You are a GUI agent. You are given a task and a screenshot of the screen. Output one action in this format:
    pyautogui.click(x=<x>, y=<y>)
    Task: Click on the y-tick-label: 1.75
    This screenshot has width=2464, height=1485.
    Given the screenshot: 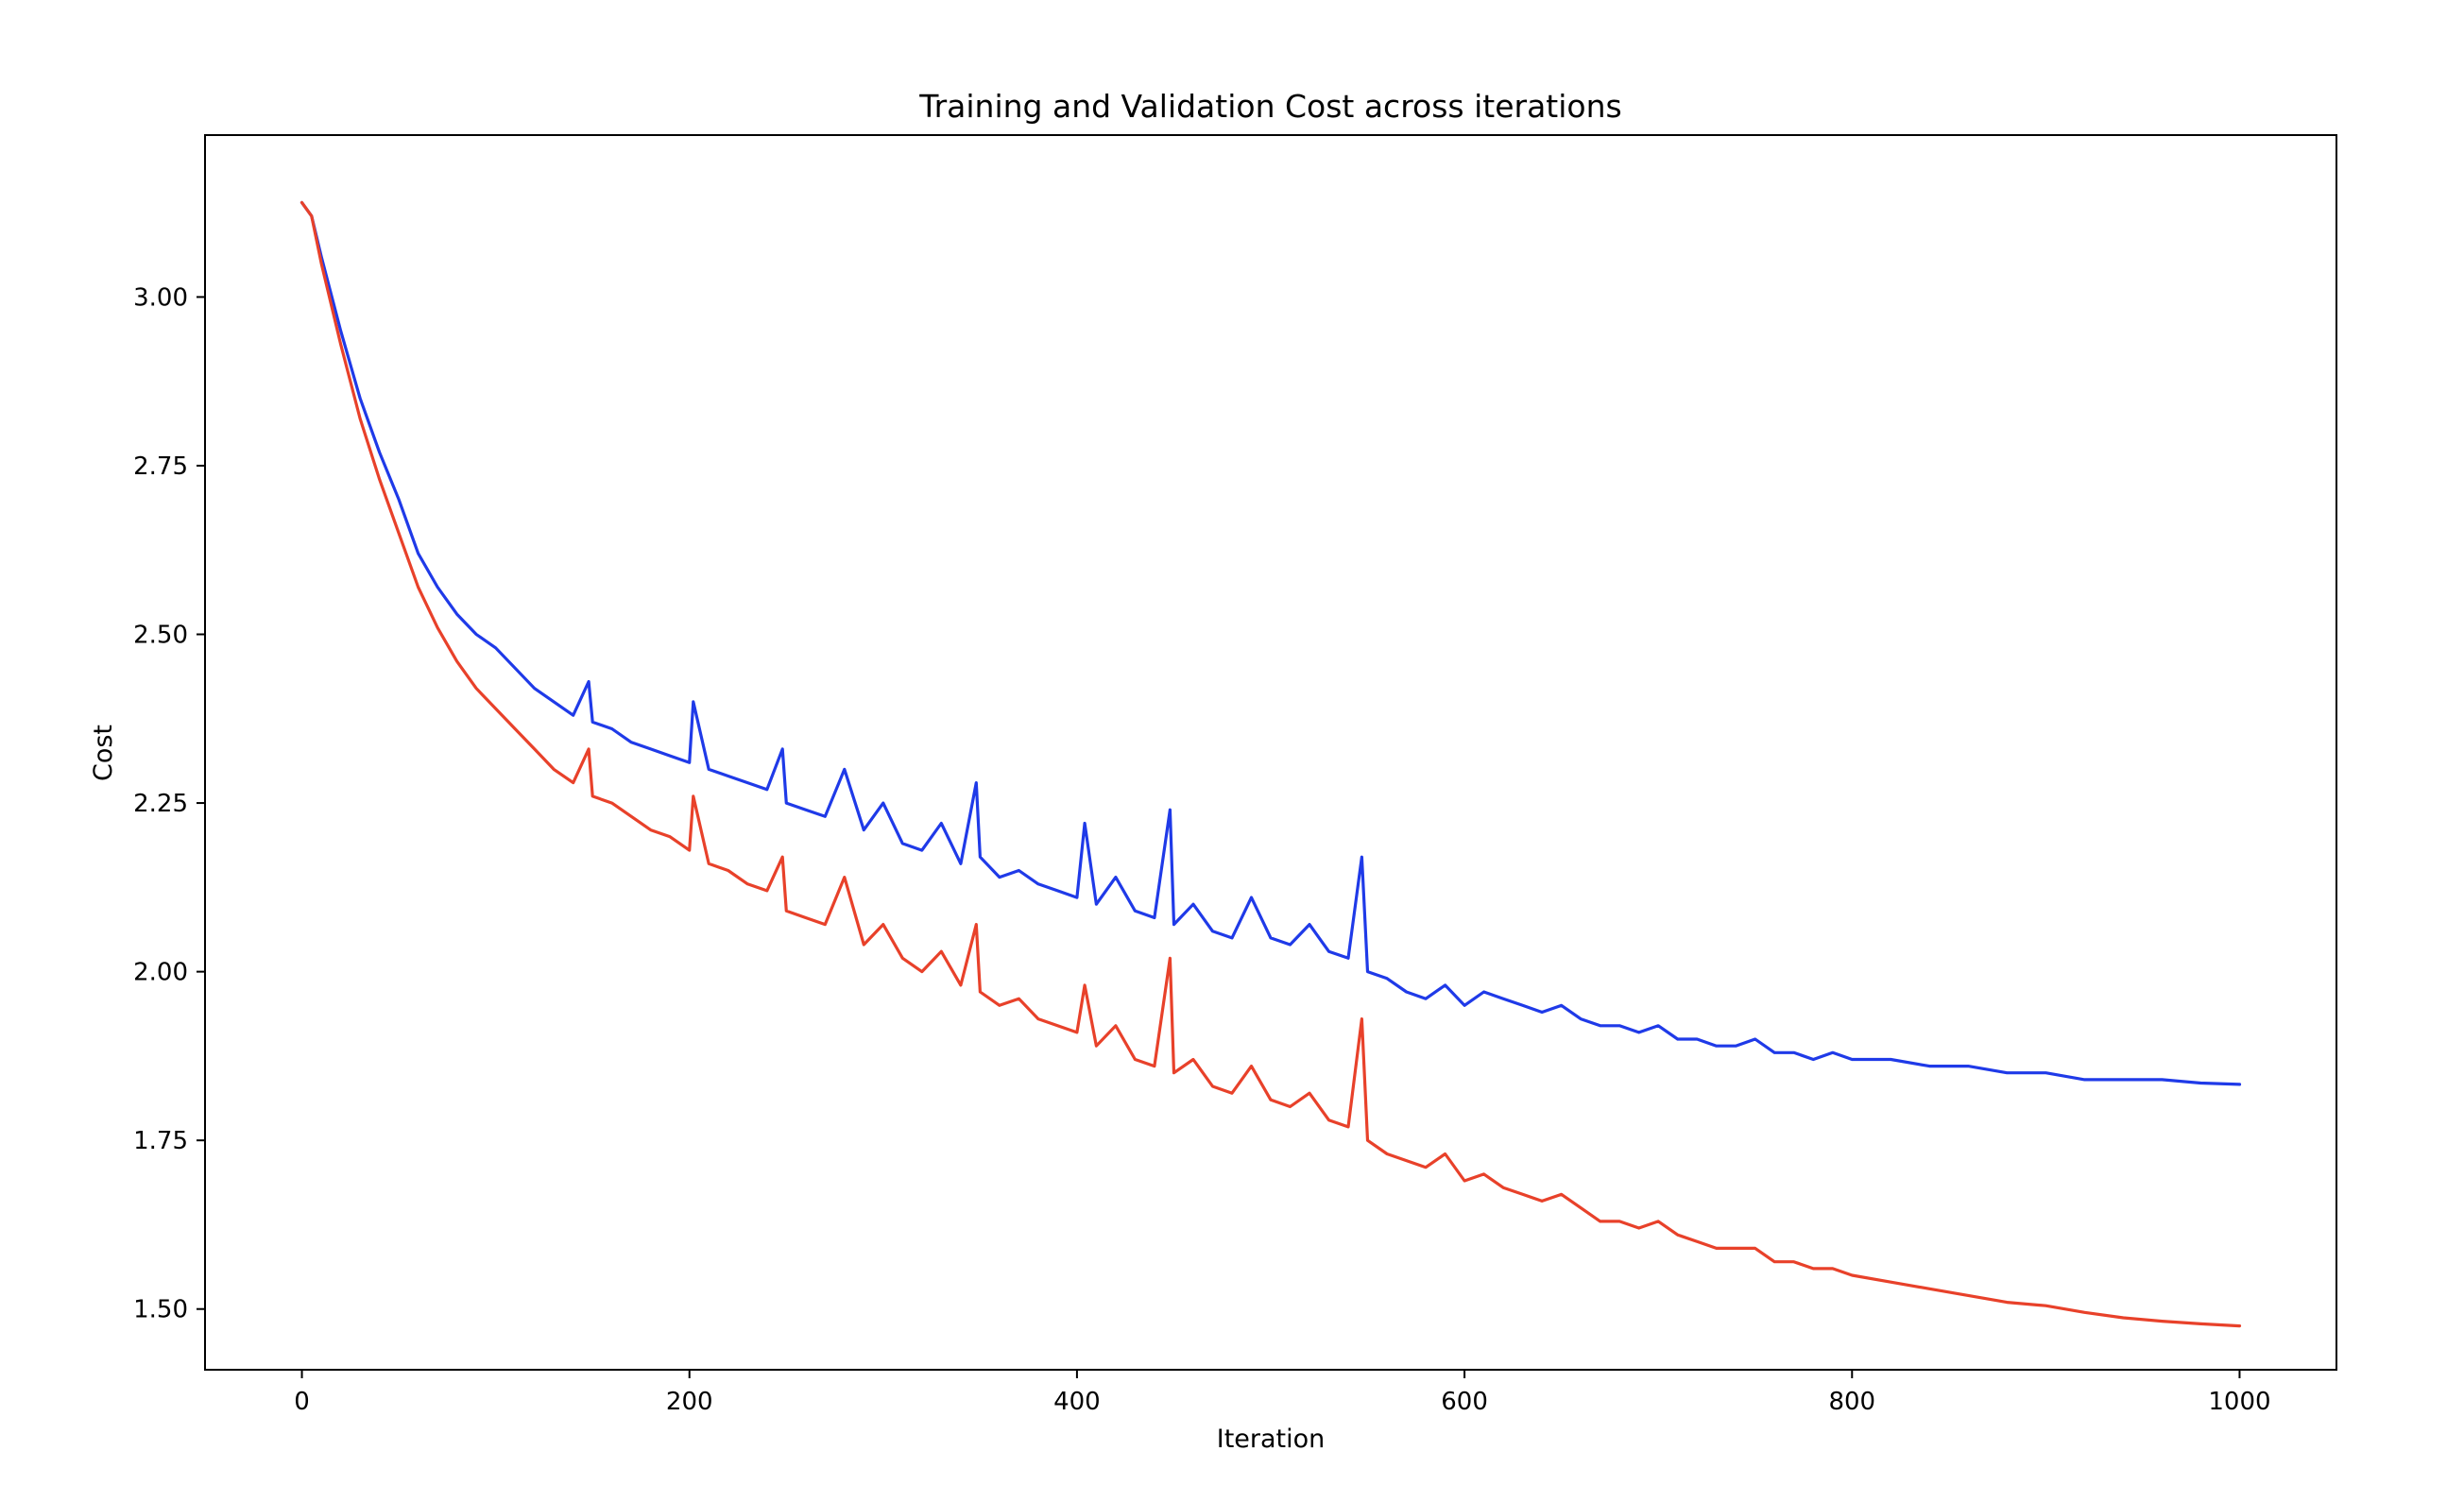 What is the action you would take?
    pyautogui.click(x=160, y=1141)
    